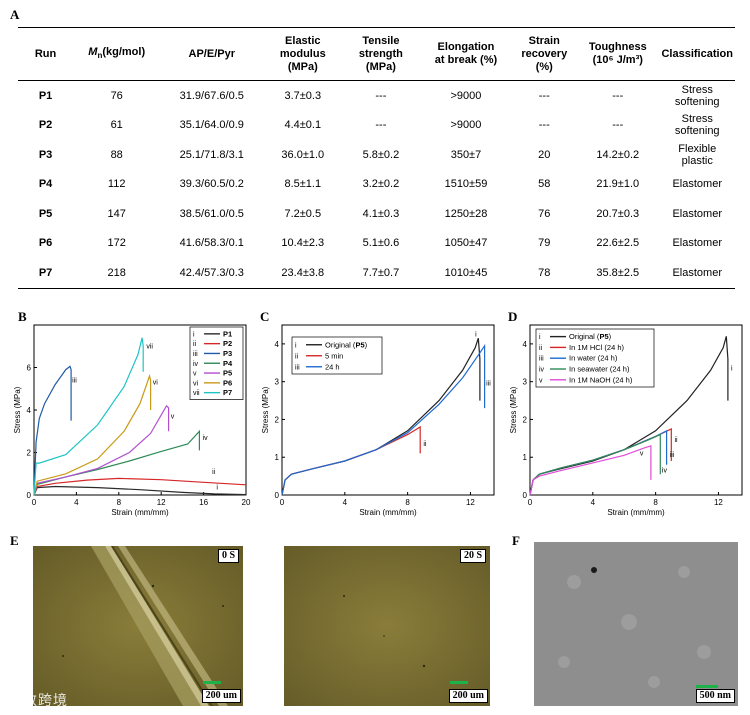 This screenshot has height=715, width=750. I want to click on y-tick-label: 0, so click(277, 495).